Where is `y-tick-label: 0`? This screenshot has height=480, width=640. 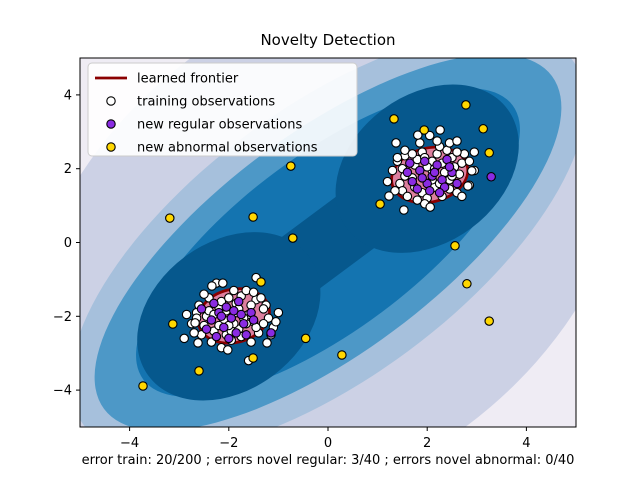
y-tick-label: 0 is located at coordinates (68, 243).